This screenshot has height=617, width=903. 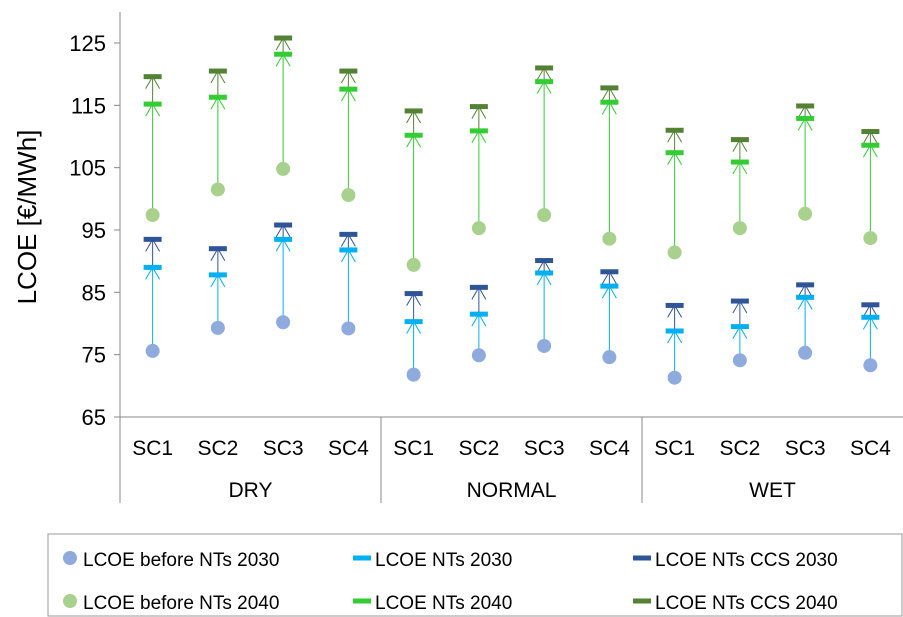 What do you see at coordinates (88, 105) in the screenshot?
I see `y-tick-label: 115` at bounding box center [88, 105].